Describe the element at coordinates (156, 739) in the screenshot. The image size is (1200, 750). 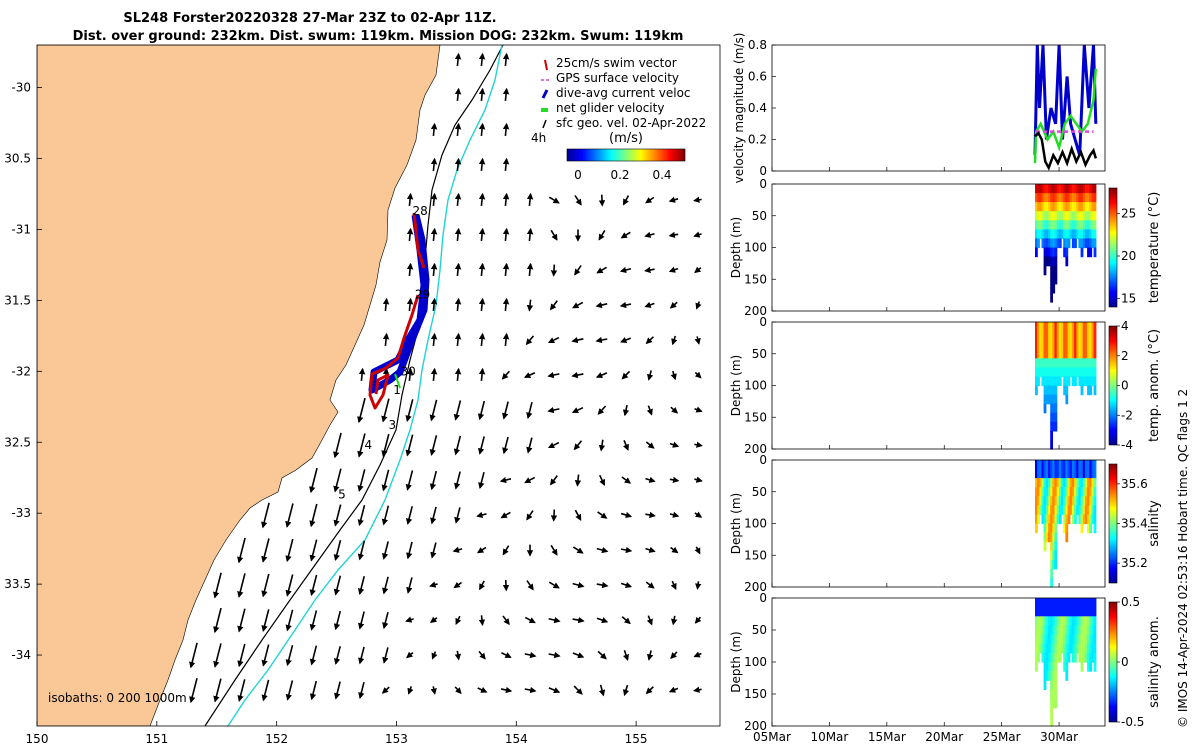
I see `map-xtick-label: 151` at that location.